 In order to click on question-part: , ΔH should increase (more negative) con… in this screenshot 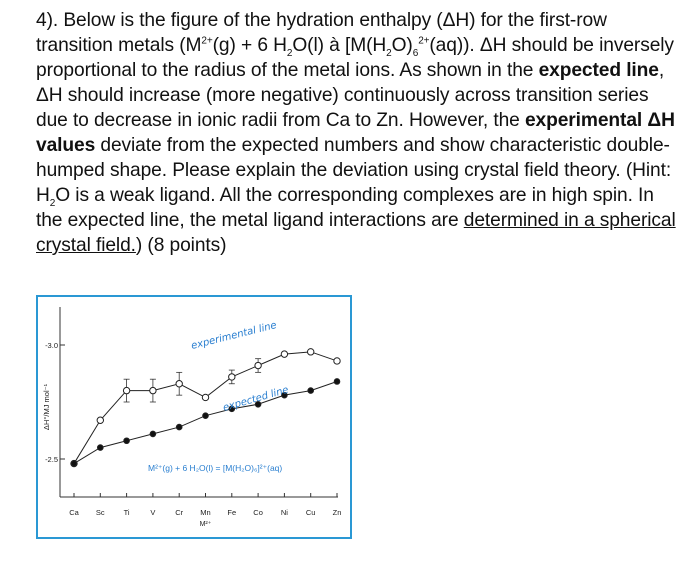, I will do `click(350, 95)`.